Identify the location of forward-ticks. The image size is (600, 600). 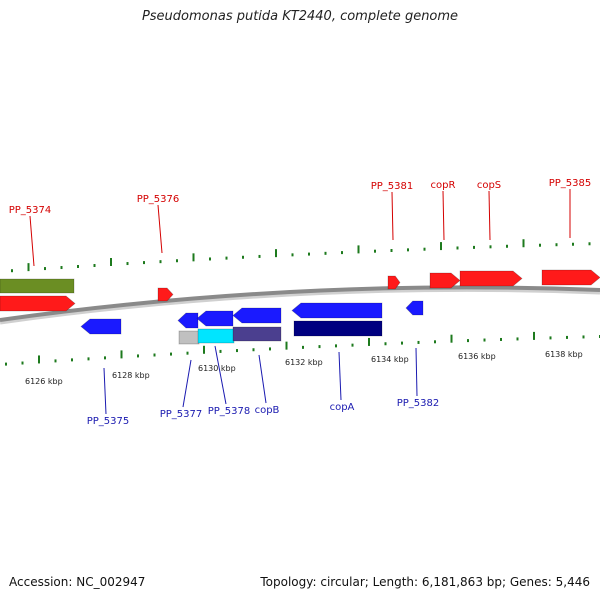
(301, 256).